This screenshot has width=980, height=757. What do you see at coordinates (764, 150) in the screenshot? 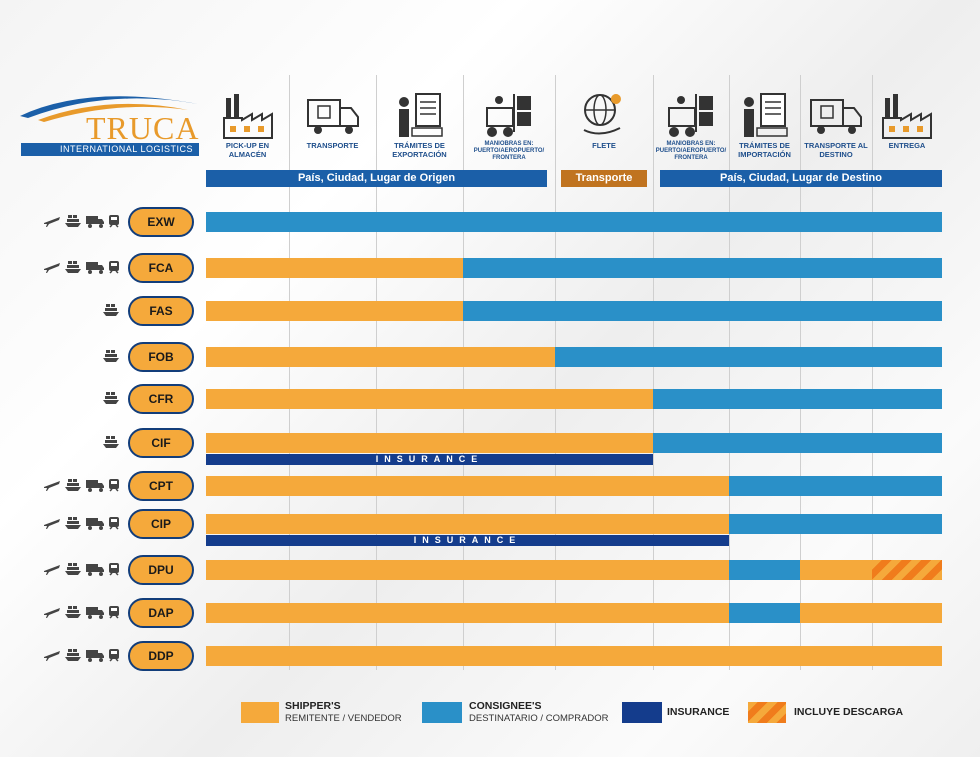
I see `column-label: TRÁMITES DE IMPORTACIÓN` at bounding box center [764, 150].